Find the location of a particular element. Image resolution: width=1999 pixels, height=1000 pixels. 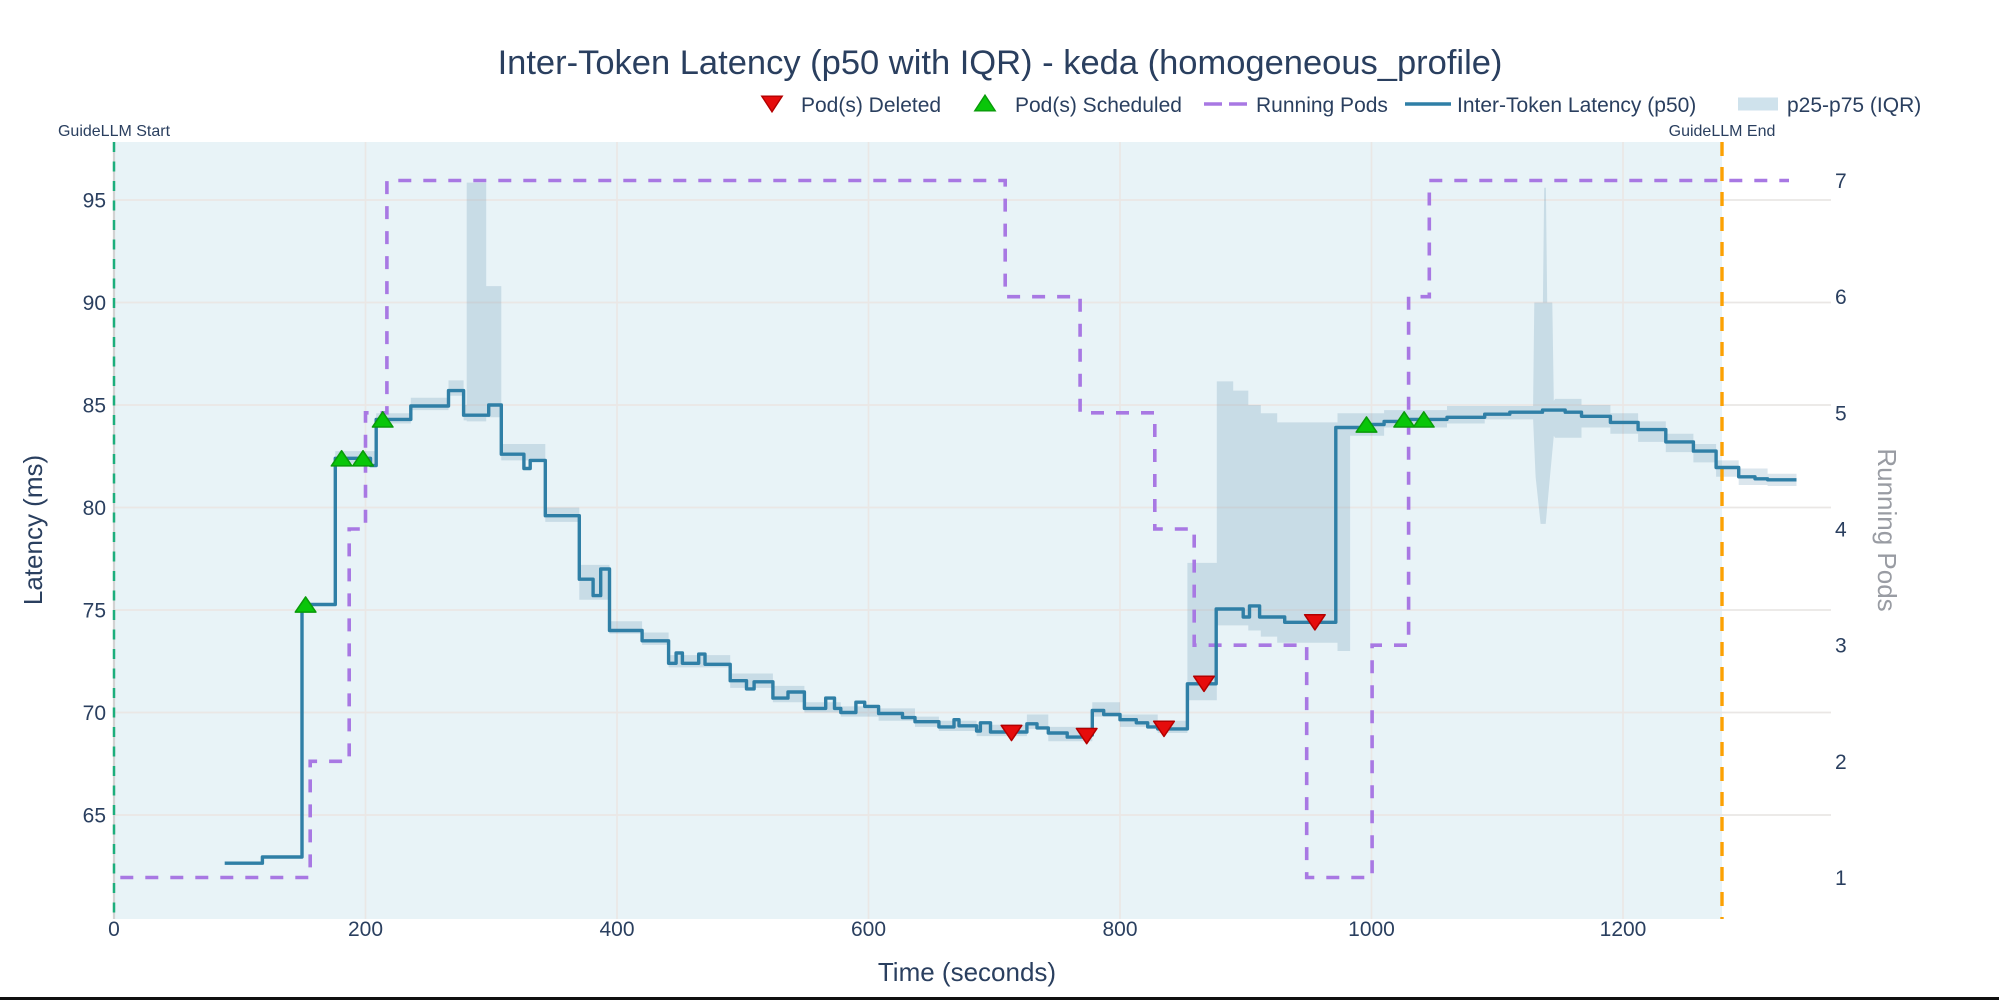

svg-text: 6 is located at coordinates (1841, 297).